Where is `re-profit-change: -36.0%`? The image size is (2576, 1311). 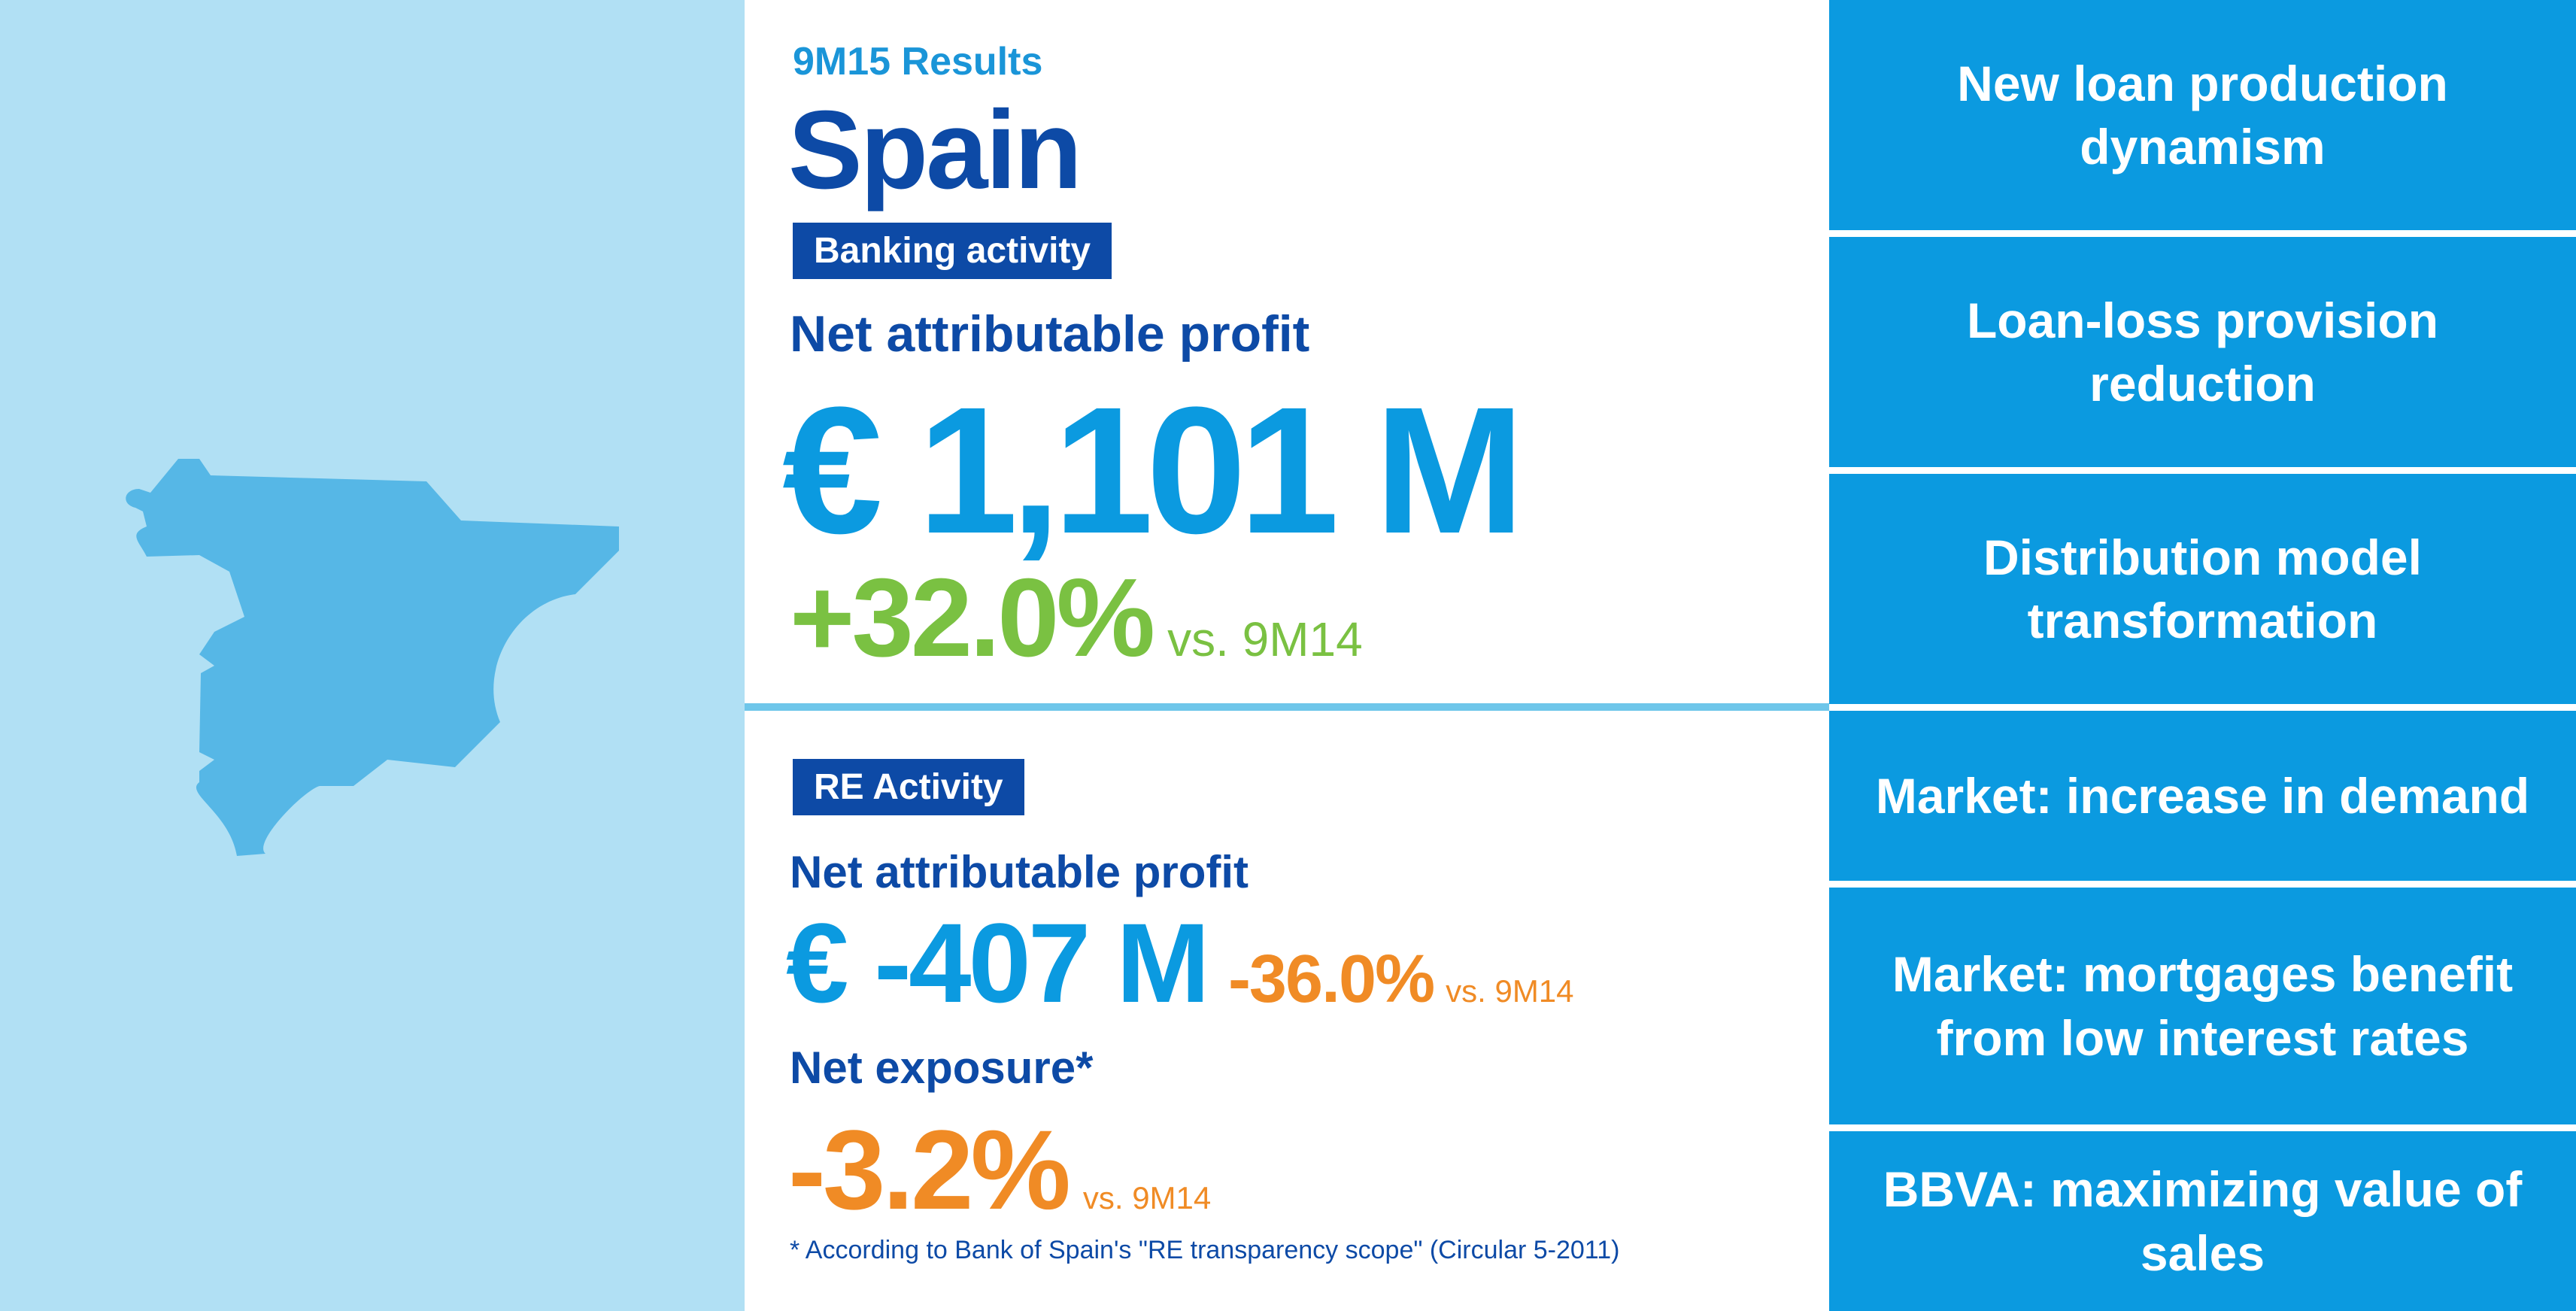 re-profit-change: -36.0% is located at coordinates (1331, 980).